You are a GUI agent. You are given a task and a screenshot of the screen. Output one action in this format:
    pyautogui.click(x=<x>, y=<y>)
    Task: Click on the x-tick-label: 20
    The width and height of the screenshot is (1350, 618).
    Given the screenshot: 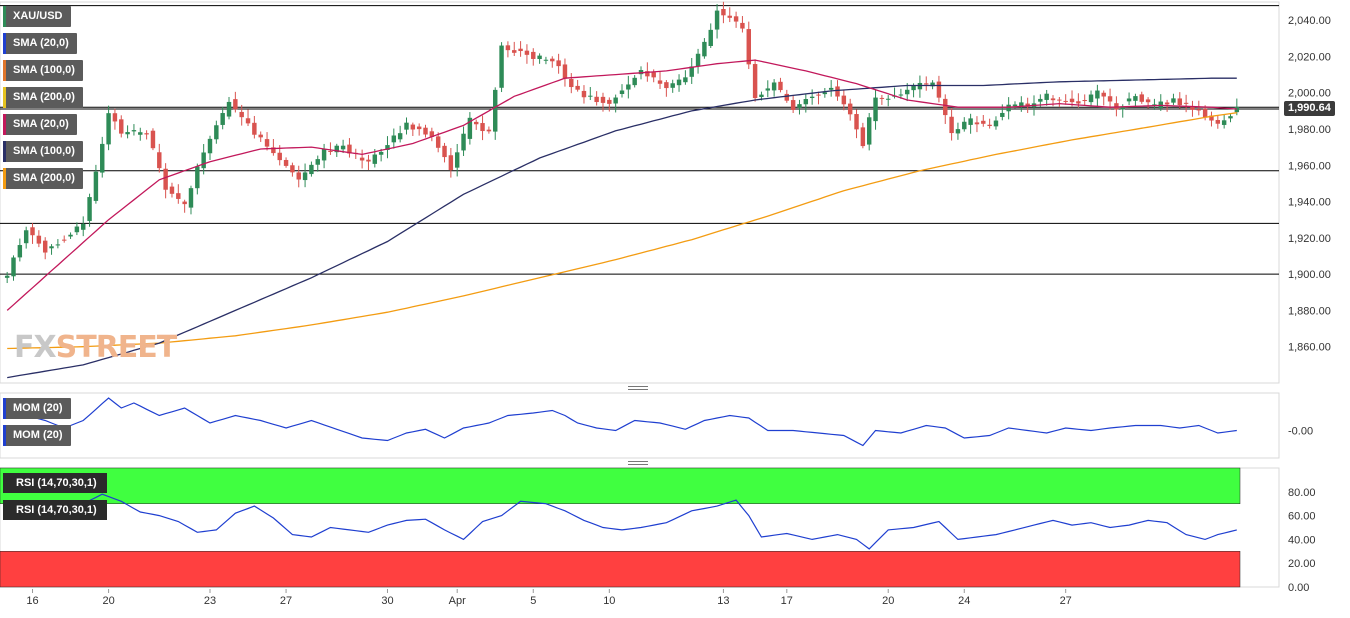 What is the action you would take?
    pyautogui.click(x=888, y=601)
    